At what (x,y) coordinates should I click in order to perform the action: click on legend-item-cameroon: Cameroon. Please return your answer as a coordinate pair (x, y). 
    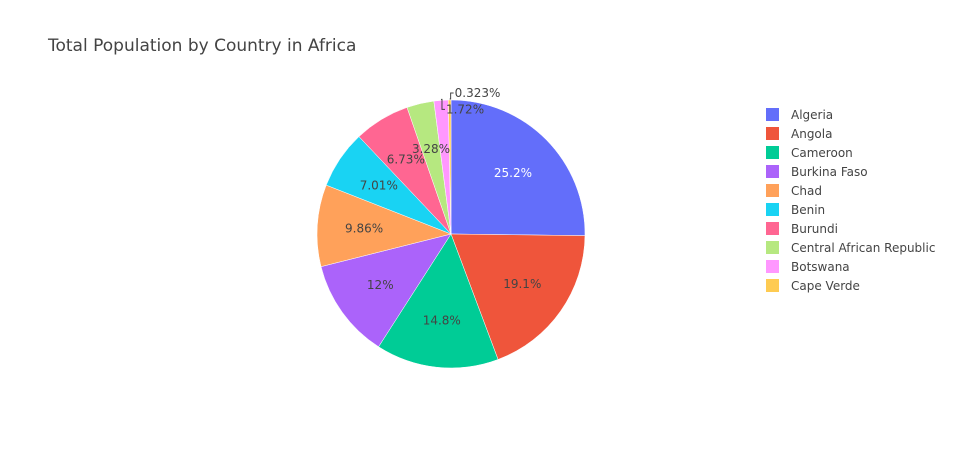
    Looking at the image, I should click on (809, 153).